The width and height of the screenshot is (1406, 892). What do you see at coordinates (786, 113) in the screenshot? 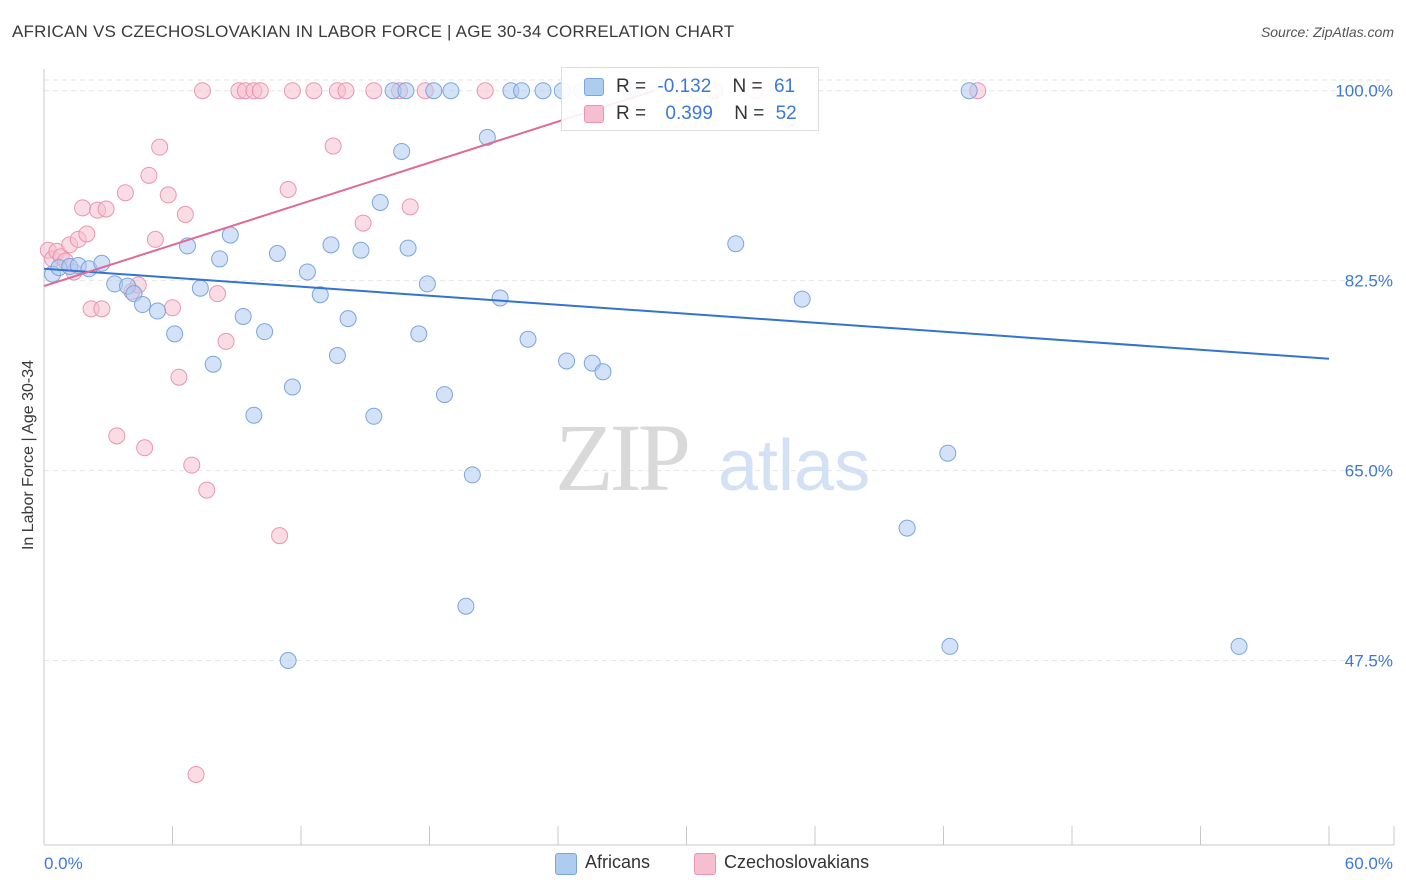
I see `legend-n-value: 52` at bounding box center [786, 113].